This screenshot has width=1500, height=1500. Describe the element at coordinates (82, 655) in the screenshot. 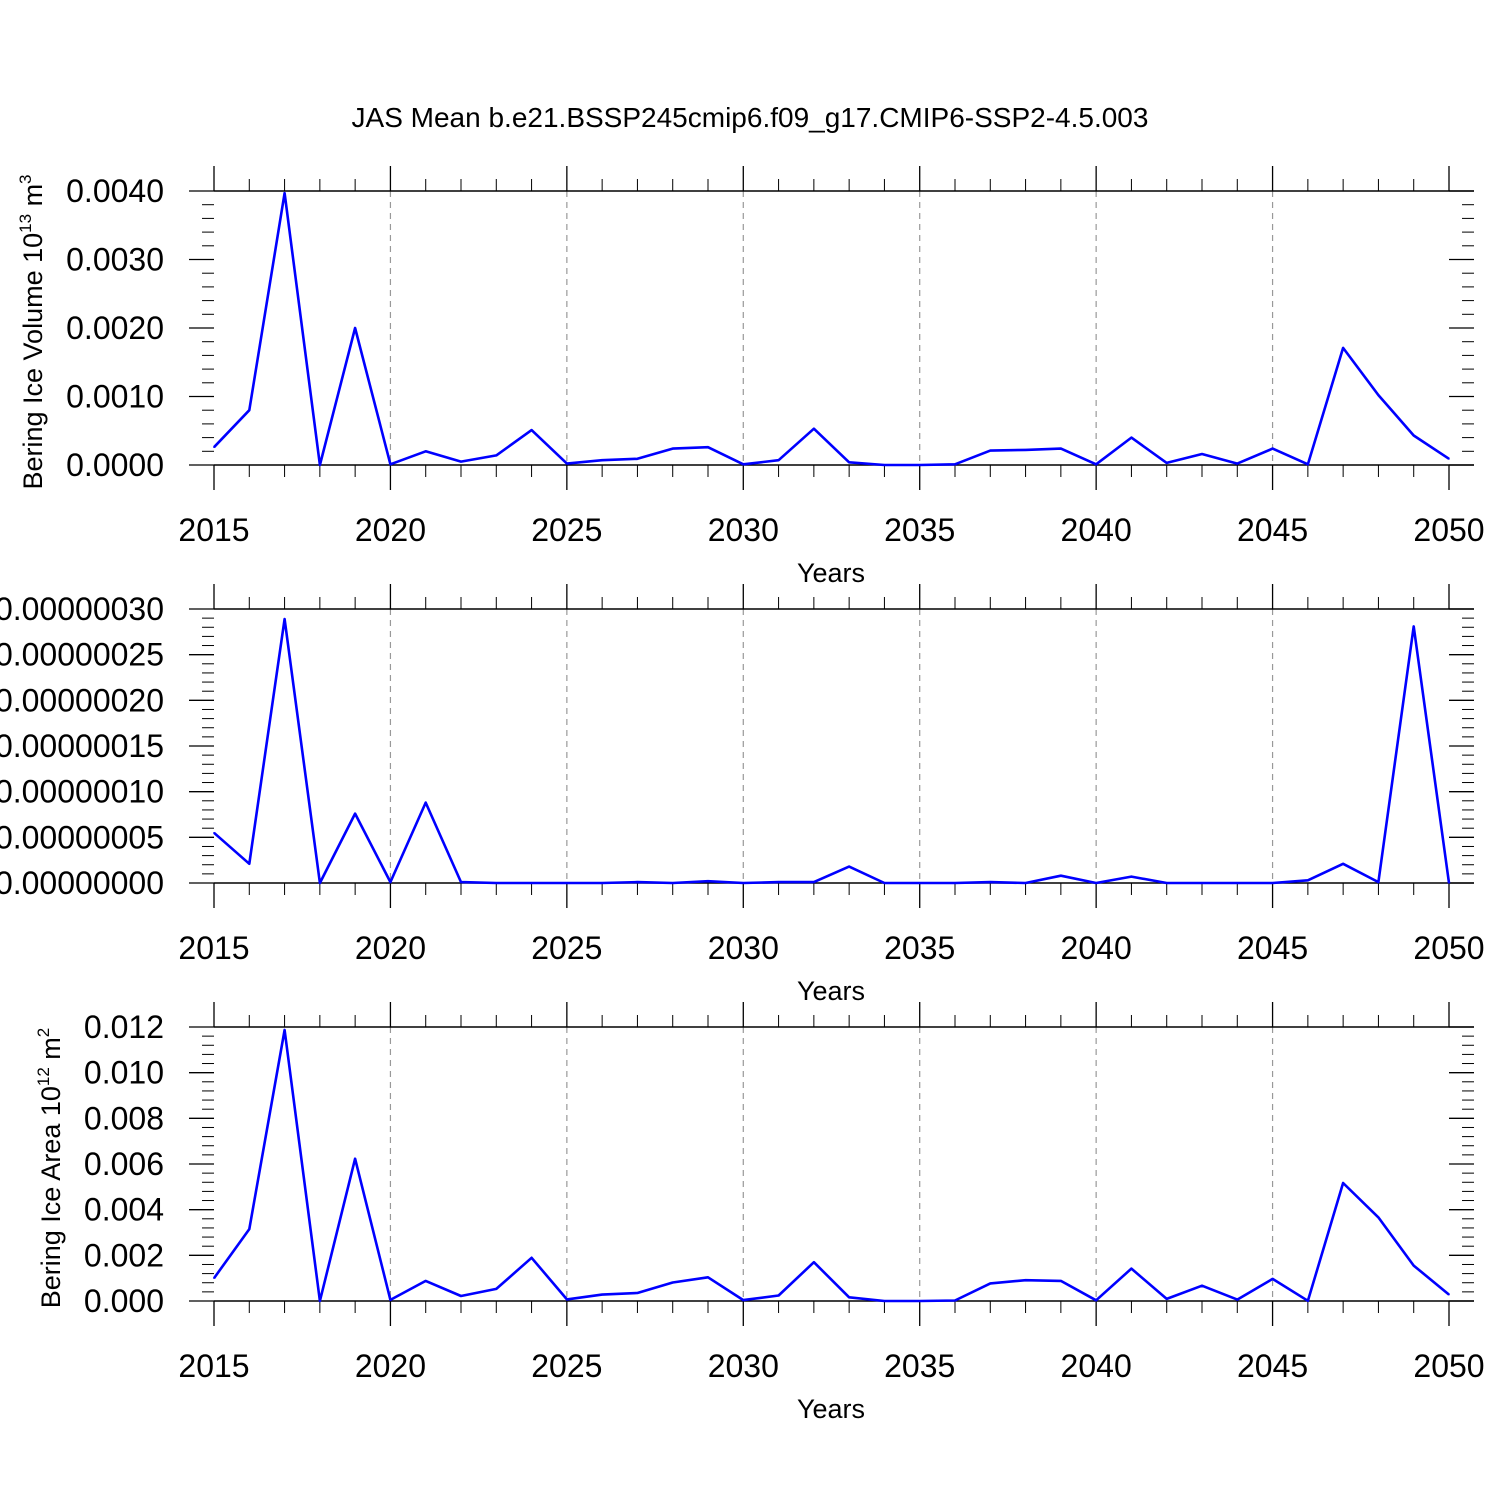

I see `y-tick-label: 0.00000025` at that location.